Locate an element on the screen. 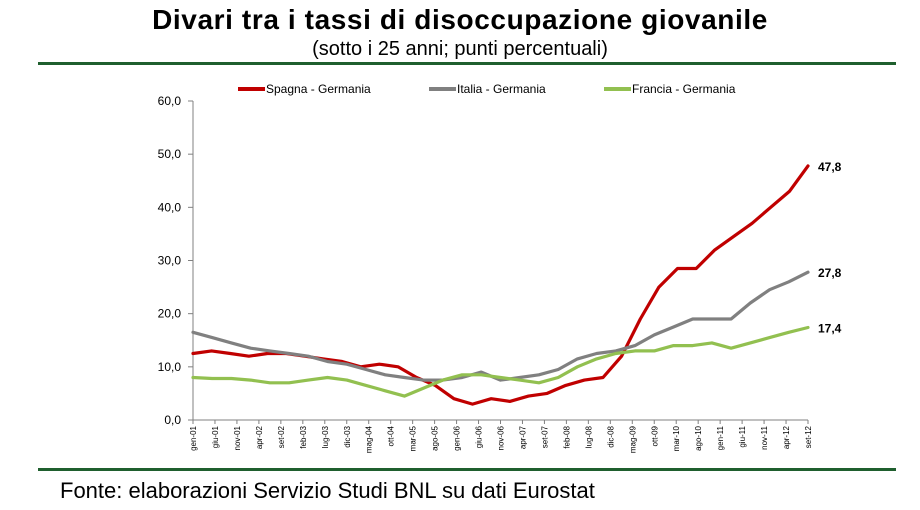 The image size is (920, 510). y-tick-label: 10,0 is located at coordinates (170, 367).